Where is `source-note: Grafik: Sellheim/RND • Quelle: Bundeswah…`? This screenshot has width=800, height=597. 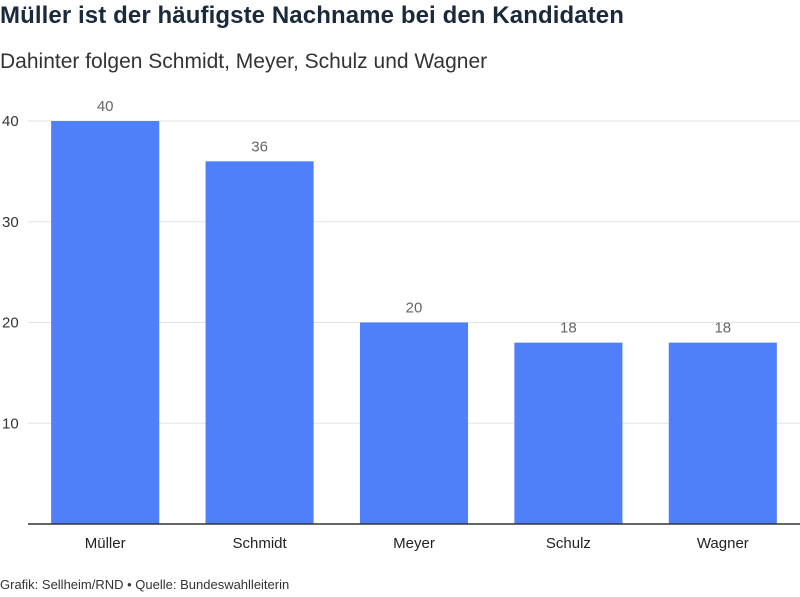
source-note: Grafik: Sellheim/RND • Quelle: Bundeswah… is located at coordinates (145, 584).